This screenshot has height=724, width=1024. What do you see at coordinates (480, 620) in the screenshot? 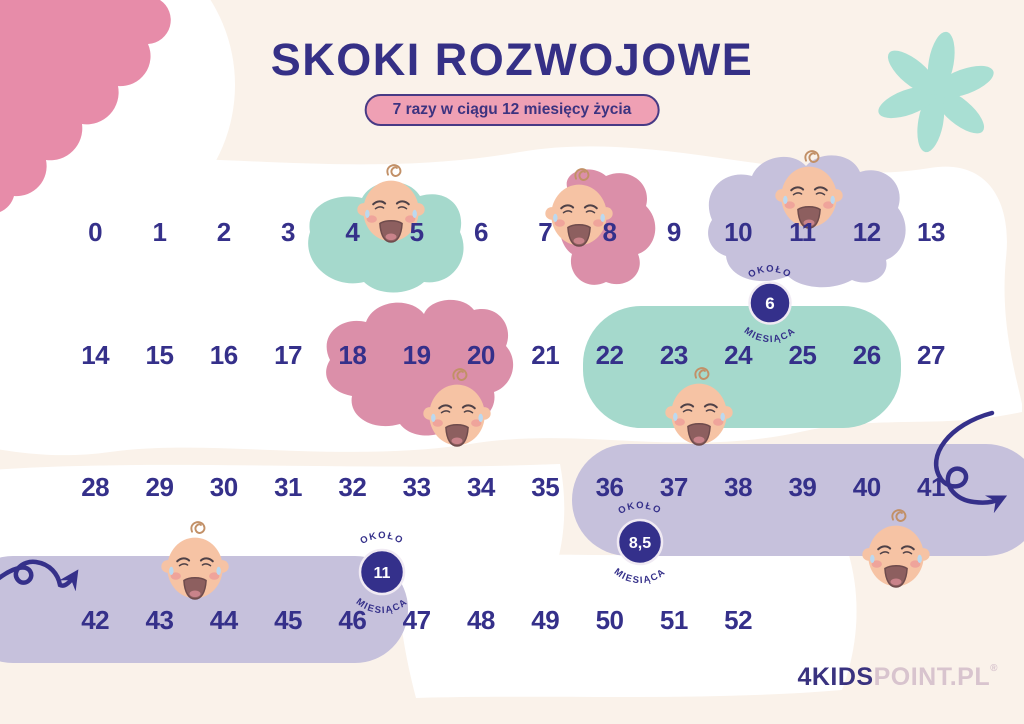
I see `week-number: 48` at bounding box center [480, 620].